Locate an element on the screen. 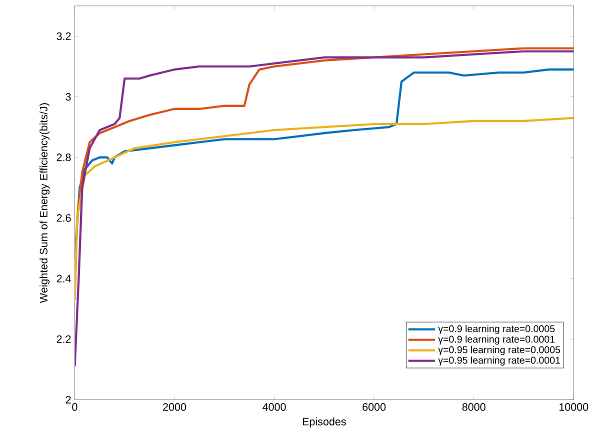 This screenshot has height=447, width=608. x-tick-label: 0 is located at coordinates (75, 407).